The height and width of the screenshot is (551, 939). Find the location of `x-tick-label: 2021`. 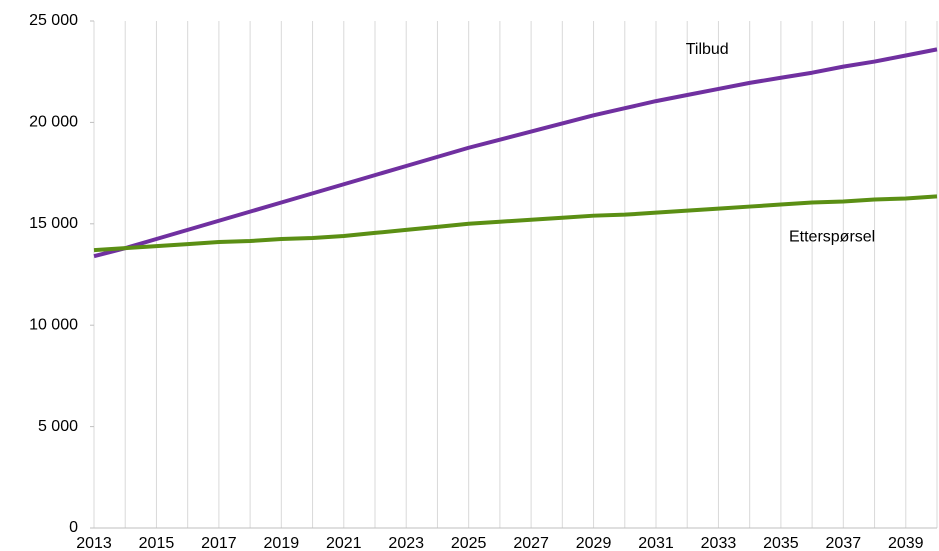

x-tick-label: 2021 is located at coordinates (344, 543).